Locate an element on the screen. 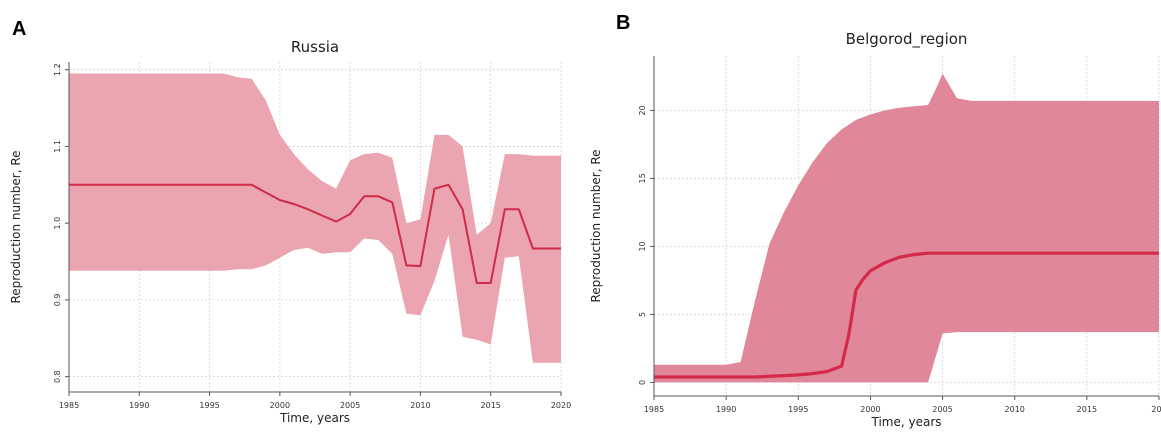  x-tick-label: 2020 is located at coordinates (561, 405).